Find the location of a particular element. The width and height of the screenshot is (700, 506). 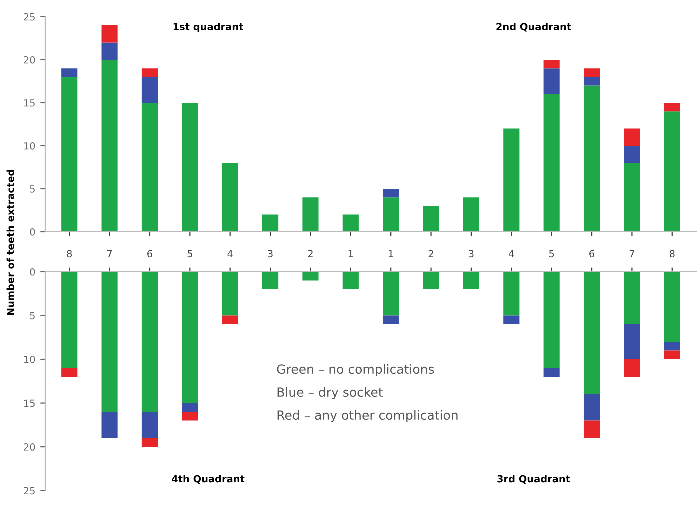

annotation: Blue – dry socket is located at coordinates (331, 393).